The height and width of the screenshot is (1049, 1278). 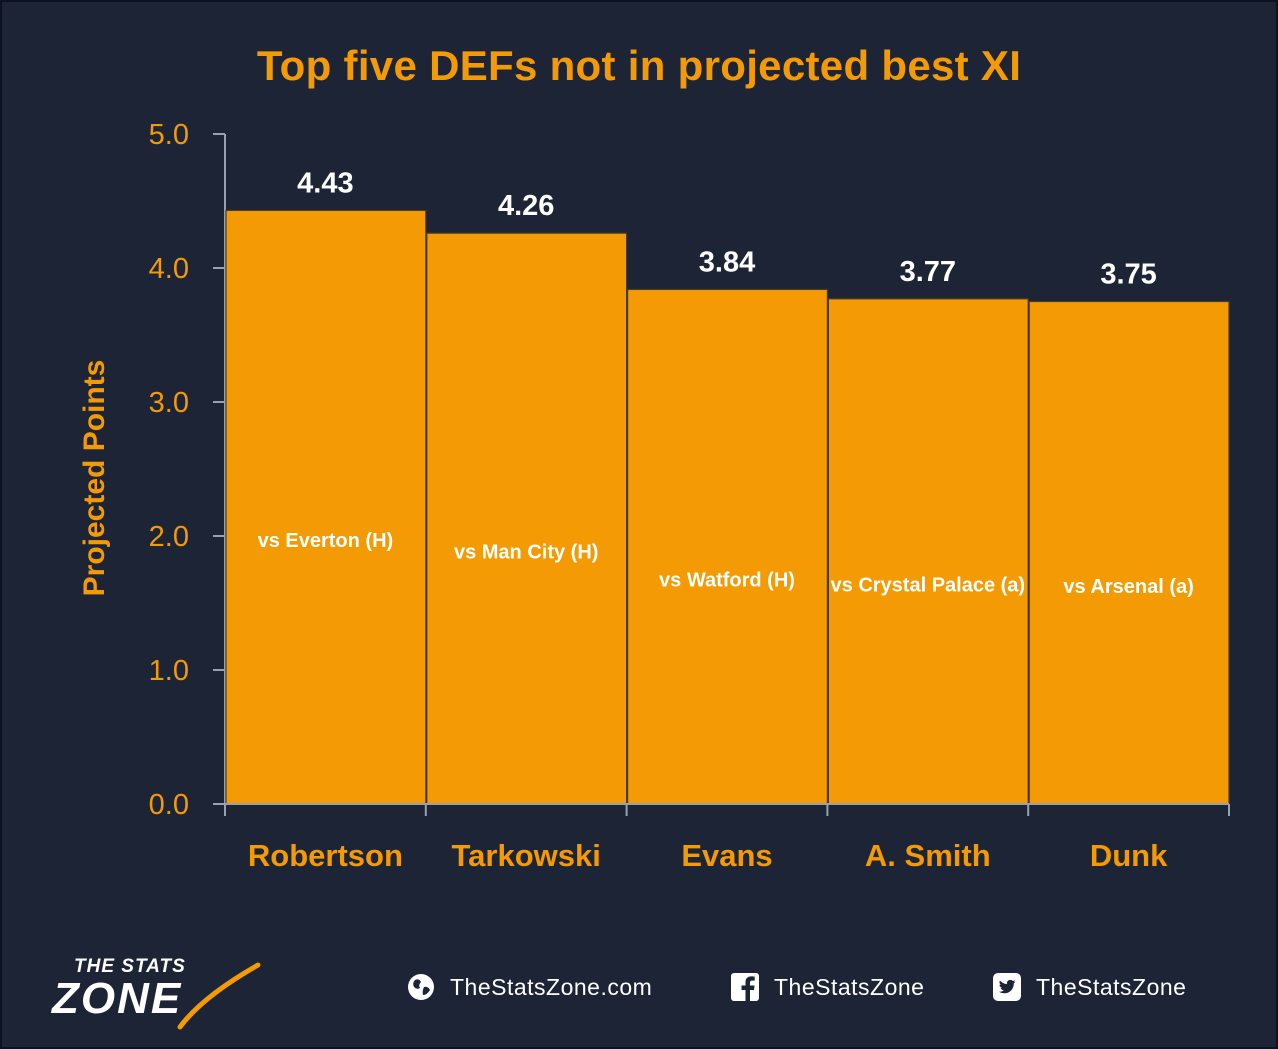 I want to click on data-label: 3.75, so click(x=1128, y=275).